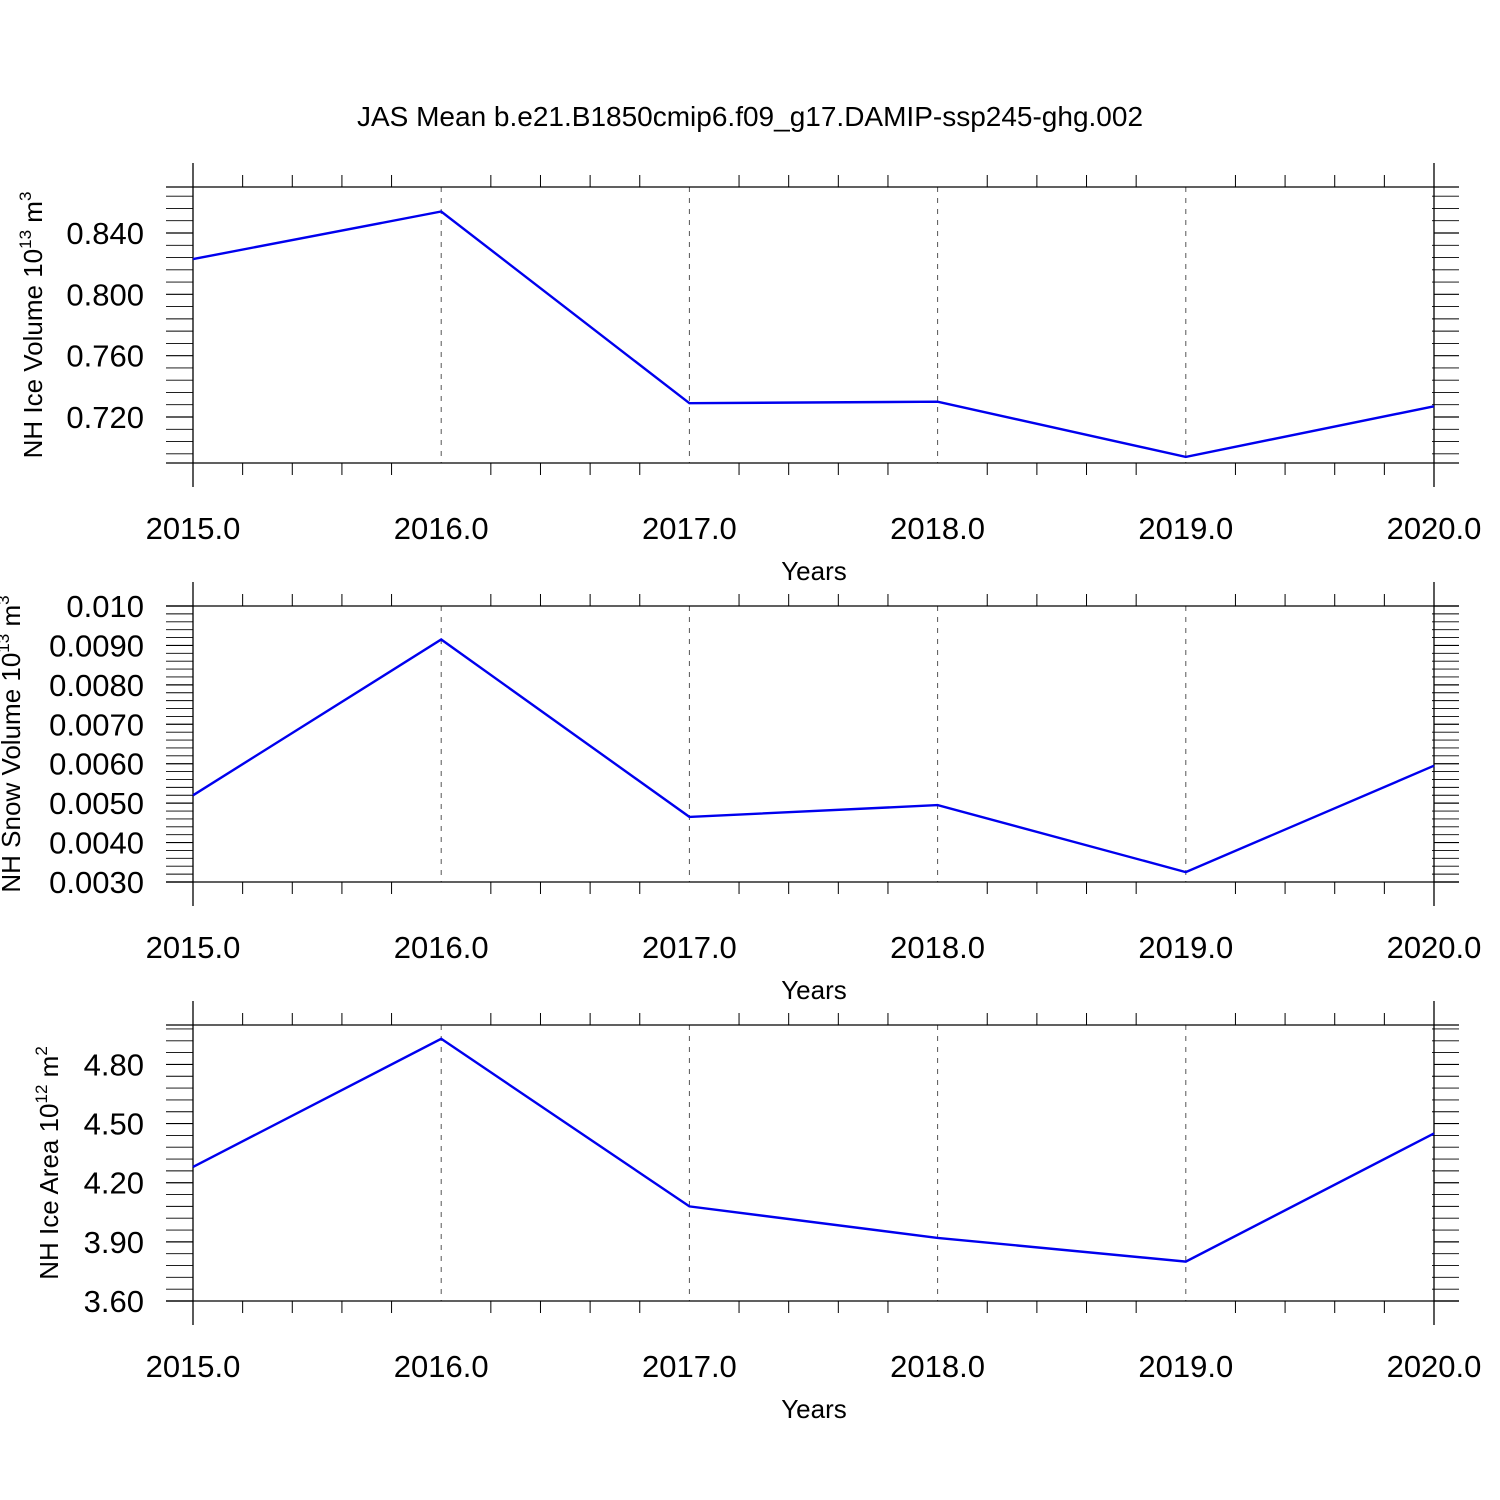  Describe the element at coordinates (96, 645) in the screenshot. I see `y-tick-label: 0.0090` at that location.